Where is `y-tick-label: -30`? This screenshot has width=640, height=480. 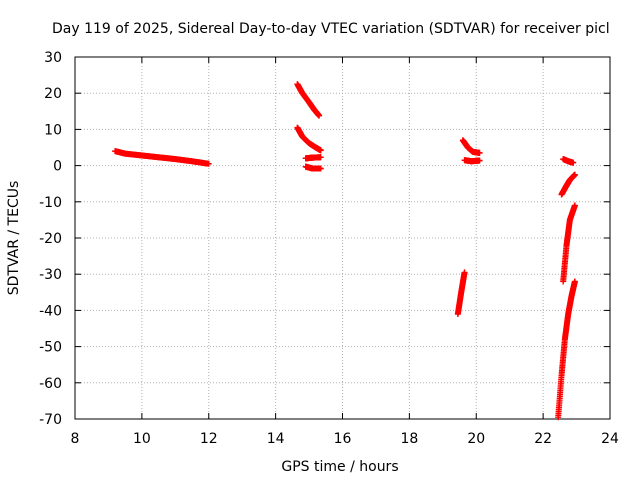 y-tick-label: -30 is located at coordinates (50, 275).